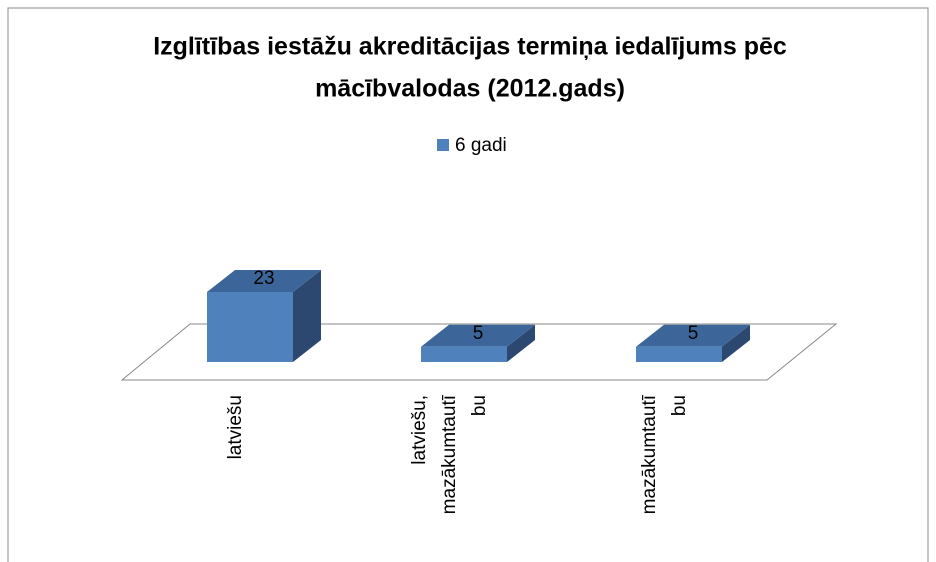 The height and width of the screenshot is (562, 936). I want to click on data-label: 23, so click(263, 278).